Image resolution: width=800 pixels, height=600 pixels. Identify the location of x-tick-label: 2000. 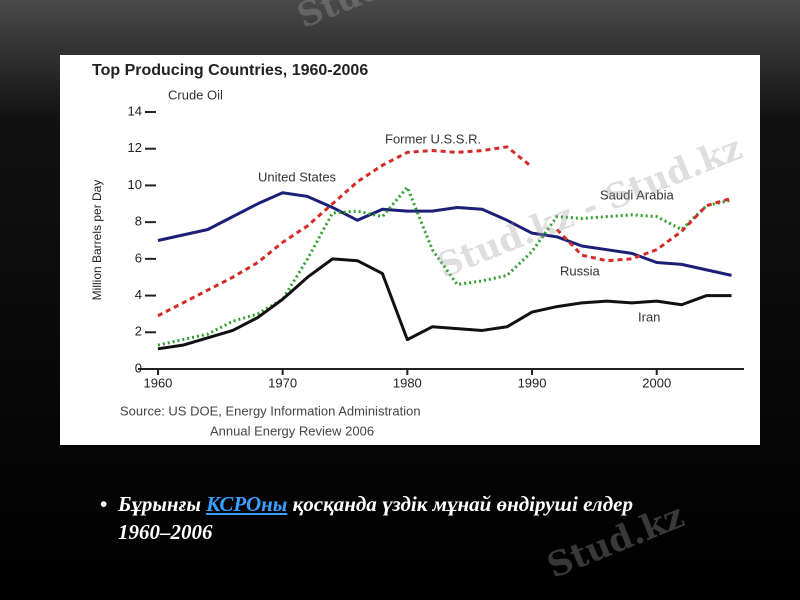
(656, 382).